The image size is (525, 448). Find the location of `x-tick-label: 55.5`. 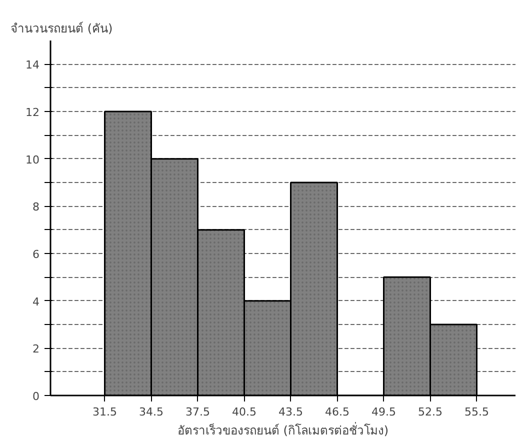

x-tick-label: 55.5 is located at coordinates (477, 412).